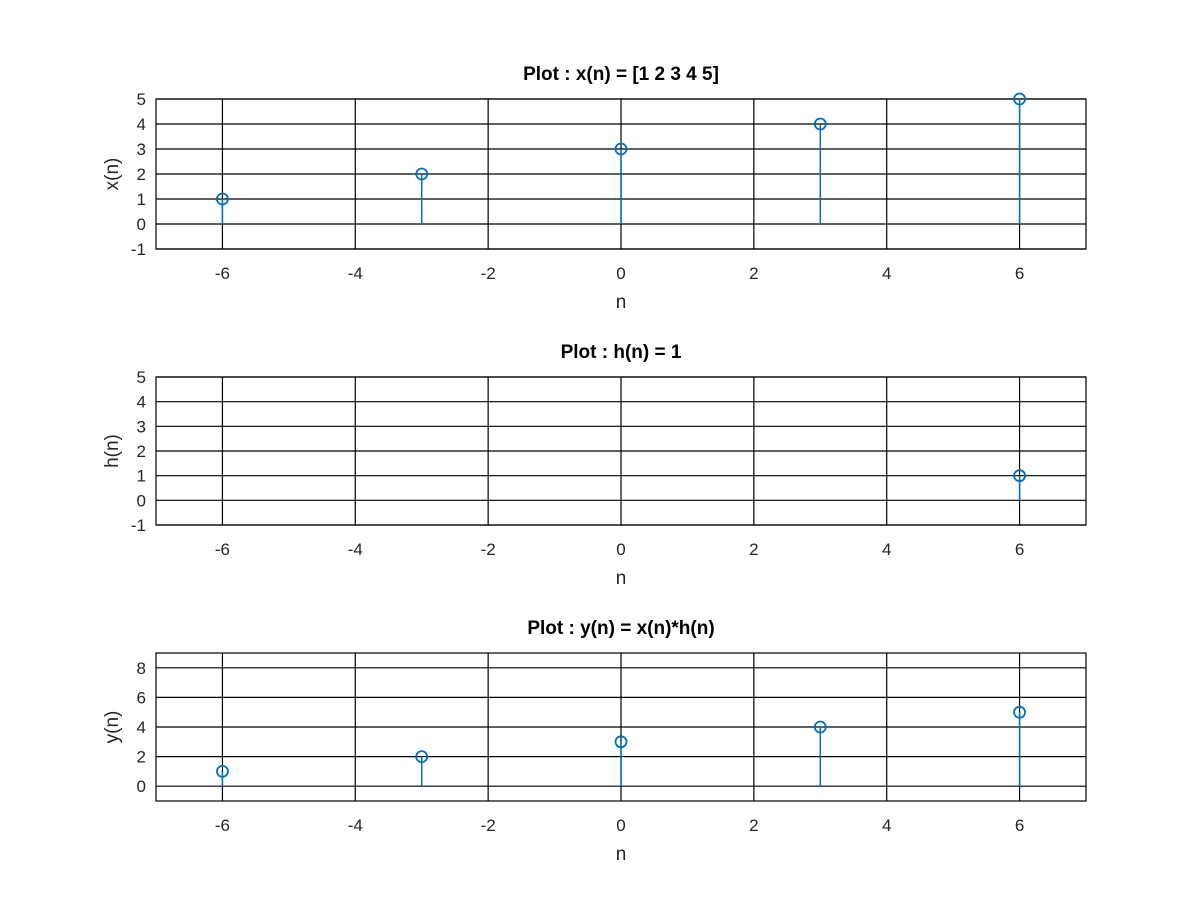  Describe the element at coordinates (112, 174) in the screenshot. I see `y-axis-label: x(n)` at that location.